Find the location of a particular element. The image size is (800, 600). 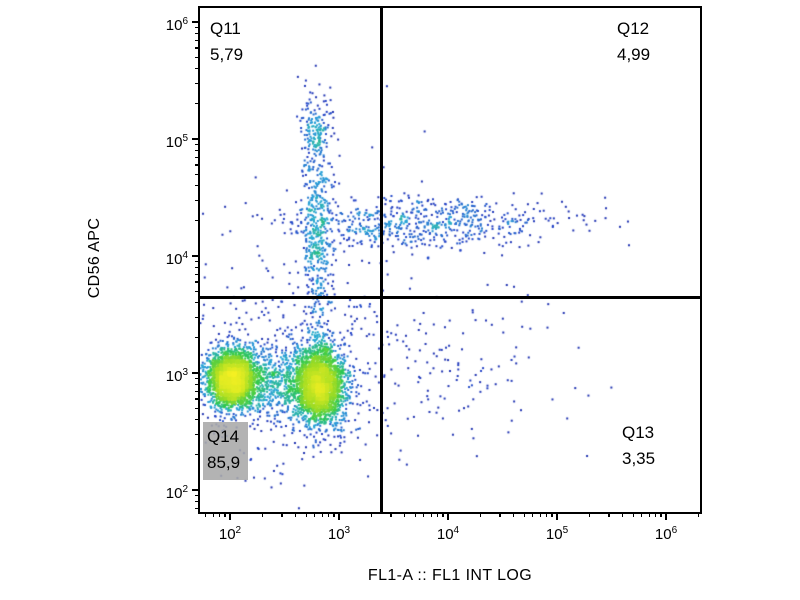

y-axis-tick-label: 10⁴ is located at coordinates (176, 259).